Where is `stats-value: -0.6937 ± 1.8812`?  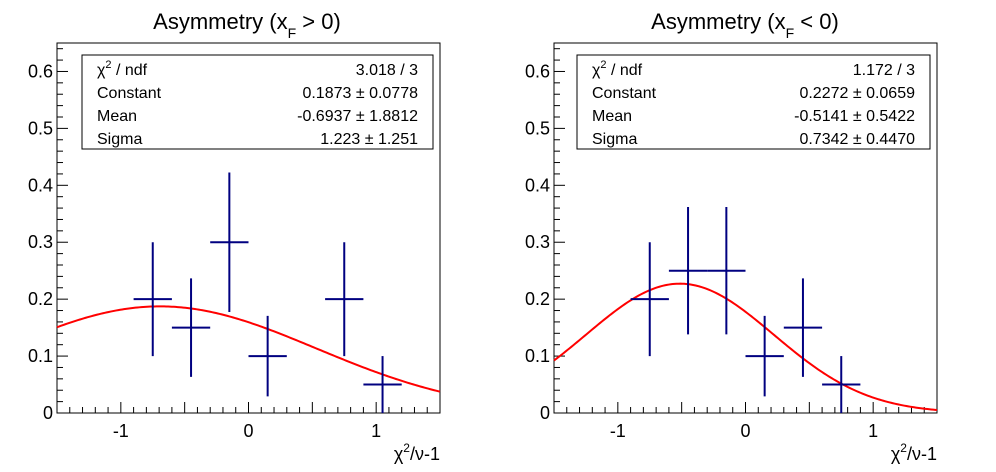 stats-value: -0.6937 ± 1.8812 is located at coordinates (357, 116).